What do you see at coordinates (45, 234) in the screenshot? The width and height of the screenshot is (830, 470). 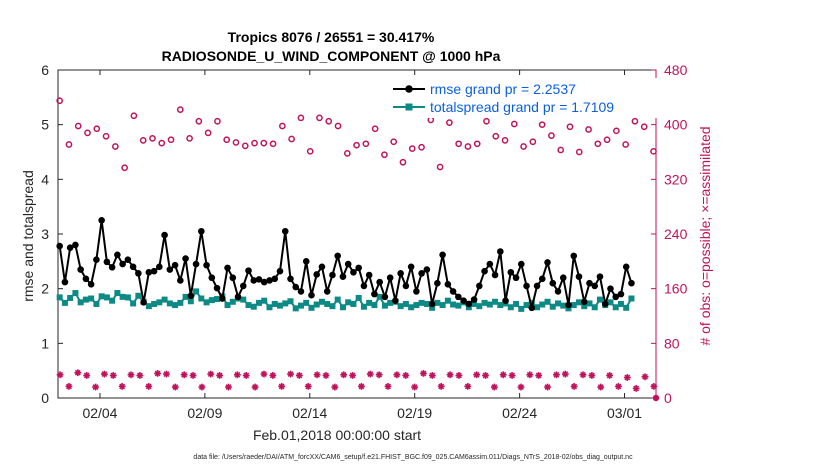 I see `left-tick-label: 3` at bounding box center [45, 234].